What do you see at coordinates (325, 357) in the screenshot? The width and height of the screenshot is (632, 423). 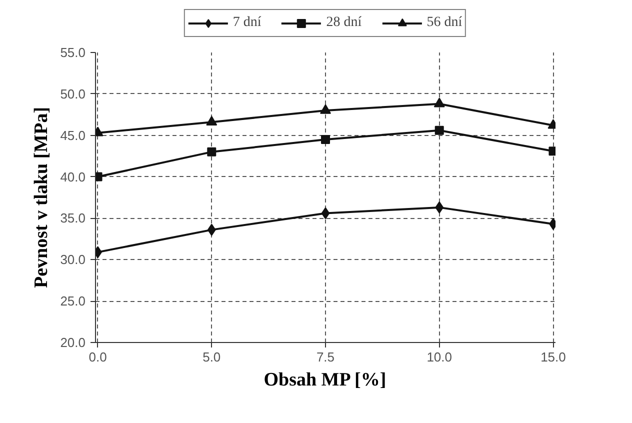 I see `x-tick-label: 7.5` at bounding box center [325, 357].